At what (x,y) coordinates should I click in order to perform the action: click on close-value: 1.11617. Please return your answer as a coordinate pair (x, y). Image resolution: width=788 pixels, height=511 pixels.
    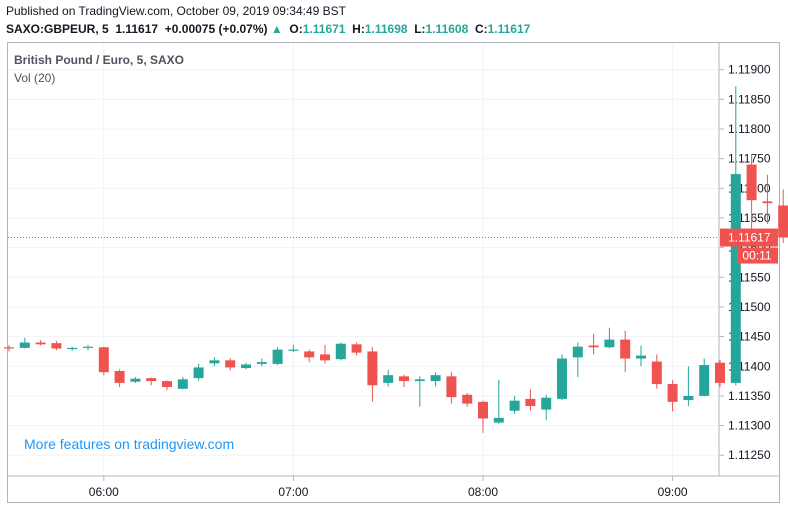
    Looking at the image, I should click on (509, 29).